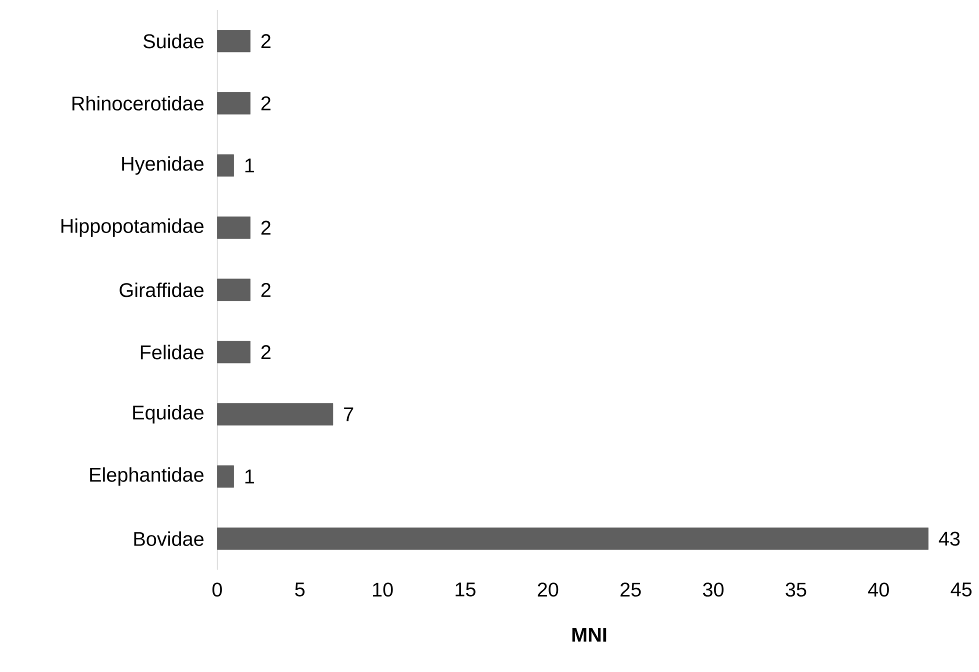 The width and height of the screenshot is (979, 672). What do you see at coordinates (162, 289) in the screenshot?
I see `y-tick-label: Giraffidae` at bounding box center [162, 289].